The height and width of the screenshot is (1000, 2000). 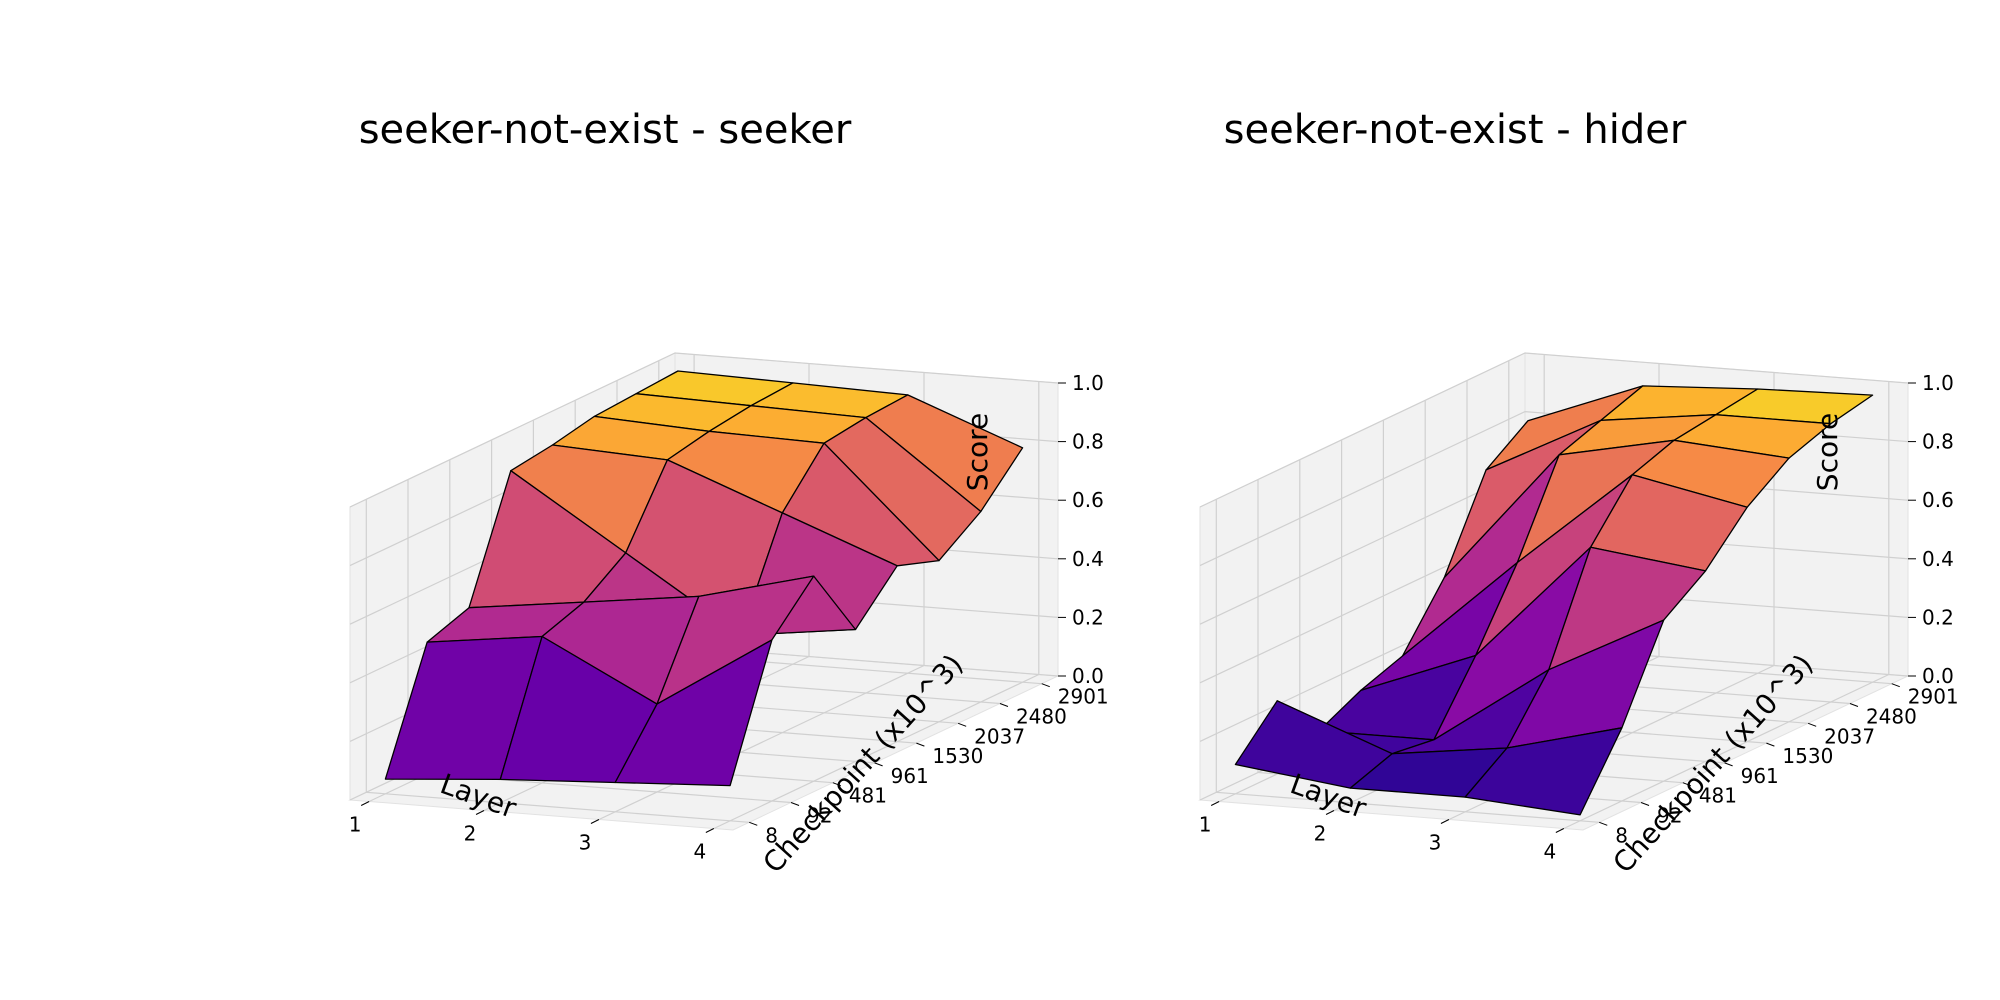 I want to click on subplot-title: seeker-not-exist - seeker, so click(x=605, y=130).